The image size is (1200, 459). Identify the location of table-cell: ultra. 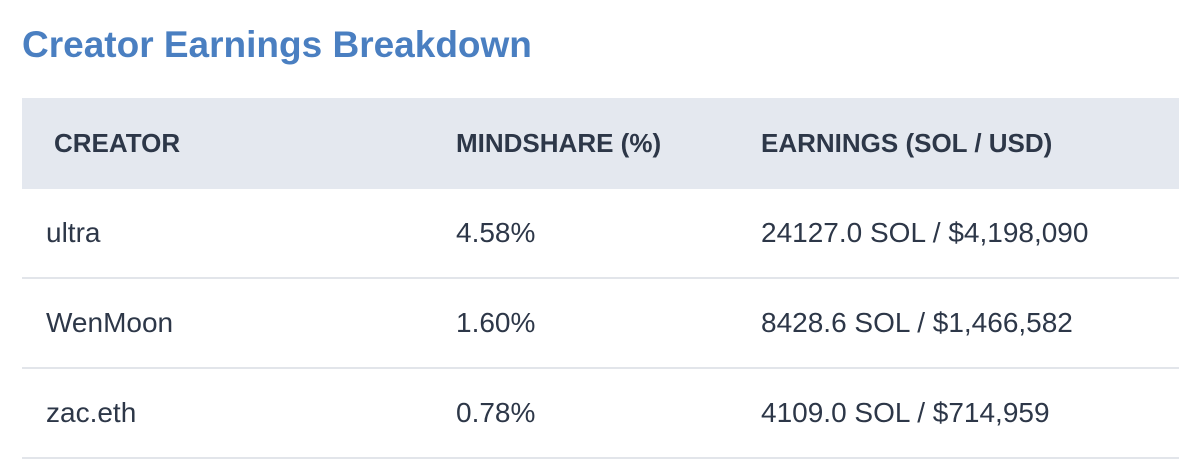
(239, 234).